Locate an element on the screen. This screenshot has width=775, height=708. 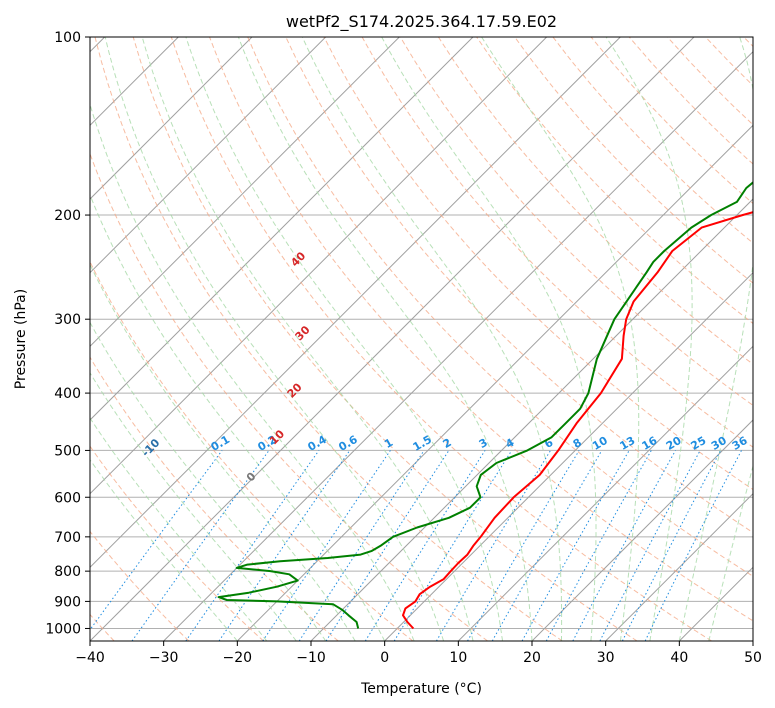
mixing-ratio-label: 1 is located at coordinates (388, 443).